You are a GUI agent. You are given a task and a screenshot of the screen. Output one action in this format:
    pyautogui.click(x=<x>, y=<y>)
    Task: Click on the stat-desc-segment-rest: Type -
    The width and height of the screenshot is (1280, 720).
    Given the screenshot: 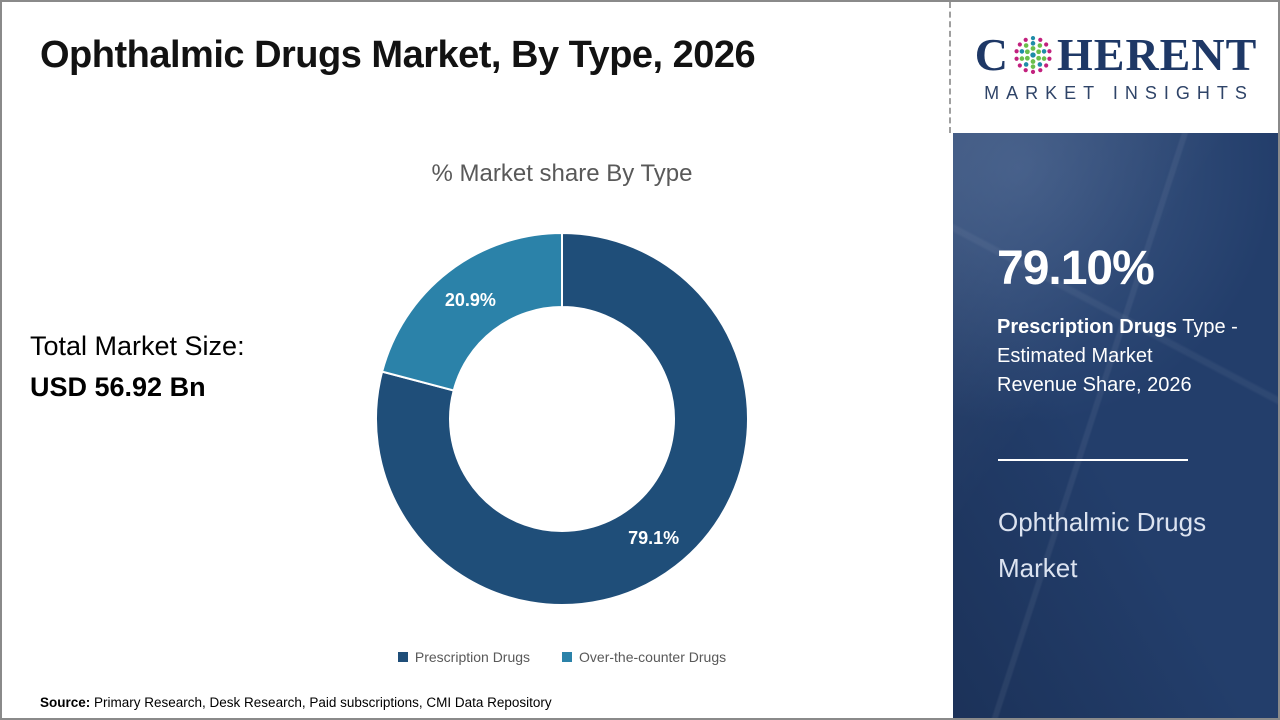 What is the action you would take?
    pyautogui.click(x=1207, y=327)
    